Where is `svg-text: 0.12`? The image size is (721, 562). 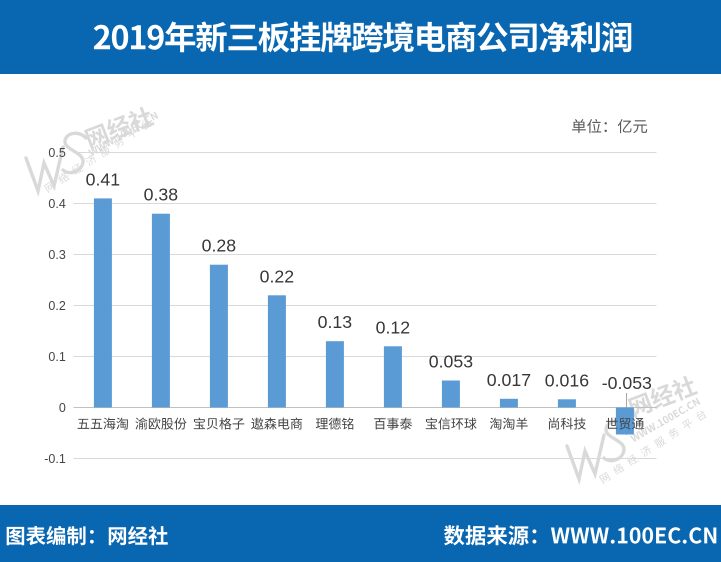
svg-text: 0.12 is located at coordinates (393, 327).